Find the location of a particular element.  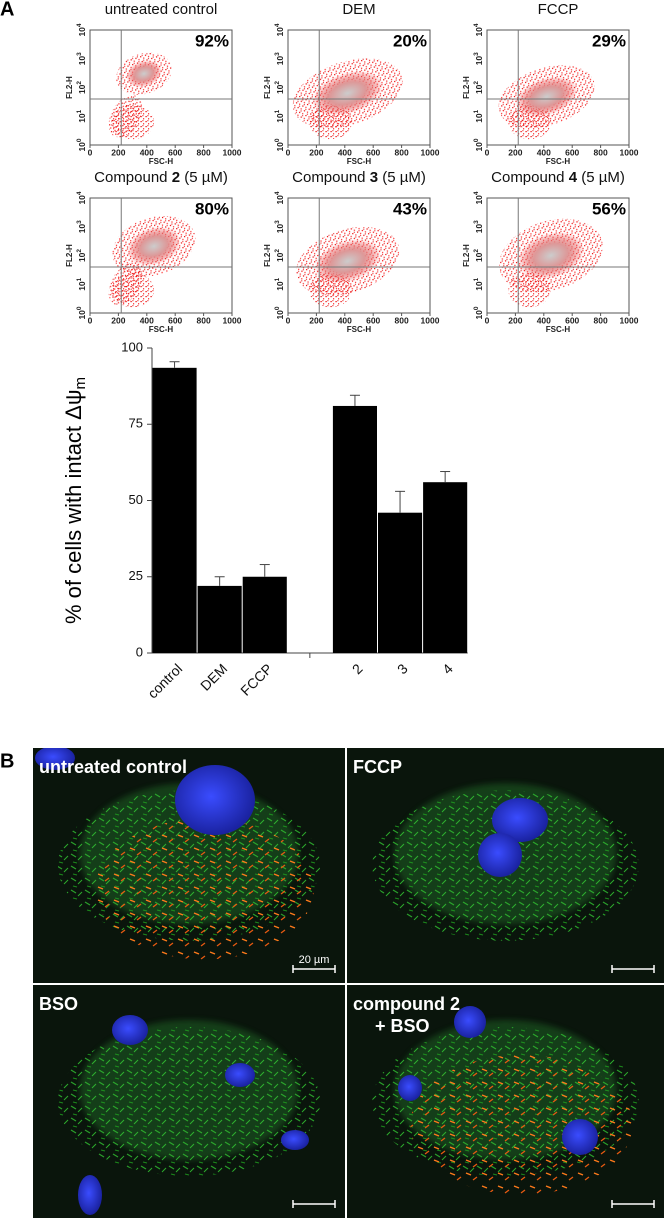

y-tick-label: 25 is located at coordinates (136, 575).